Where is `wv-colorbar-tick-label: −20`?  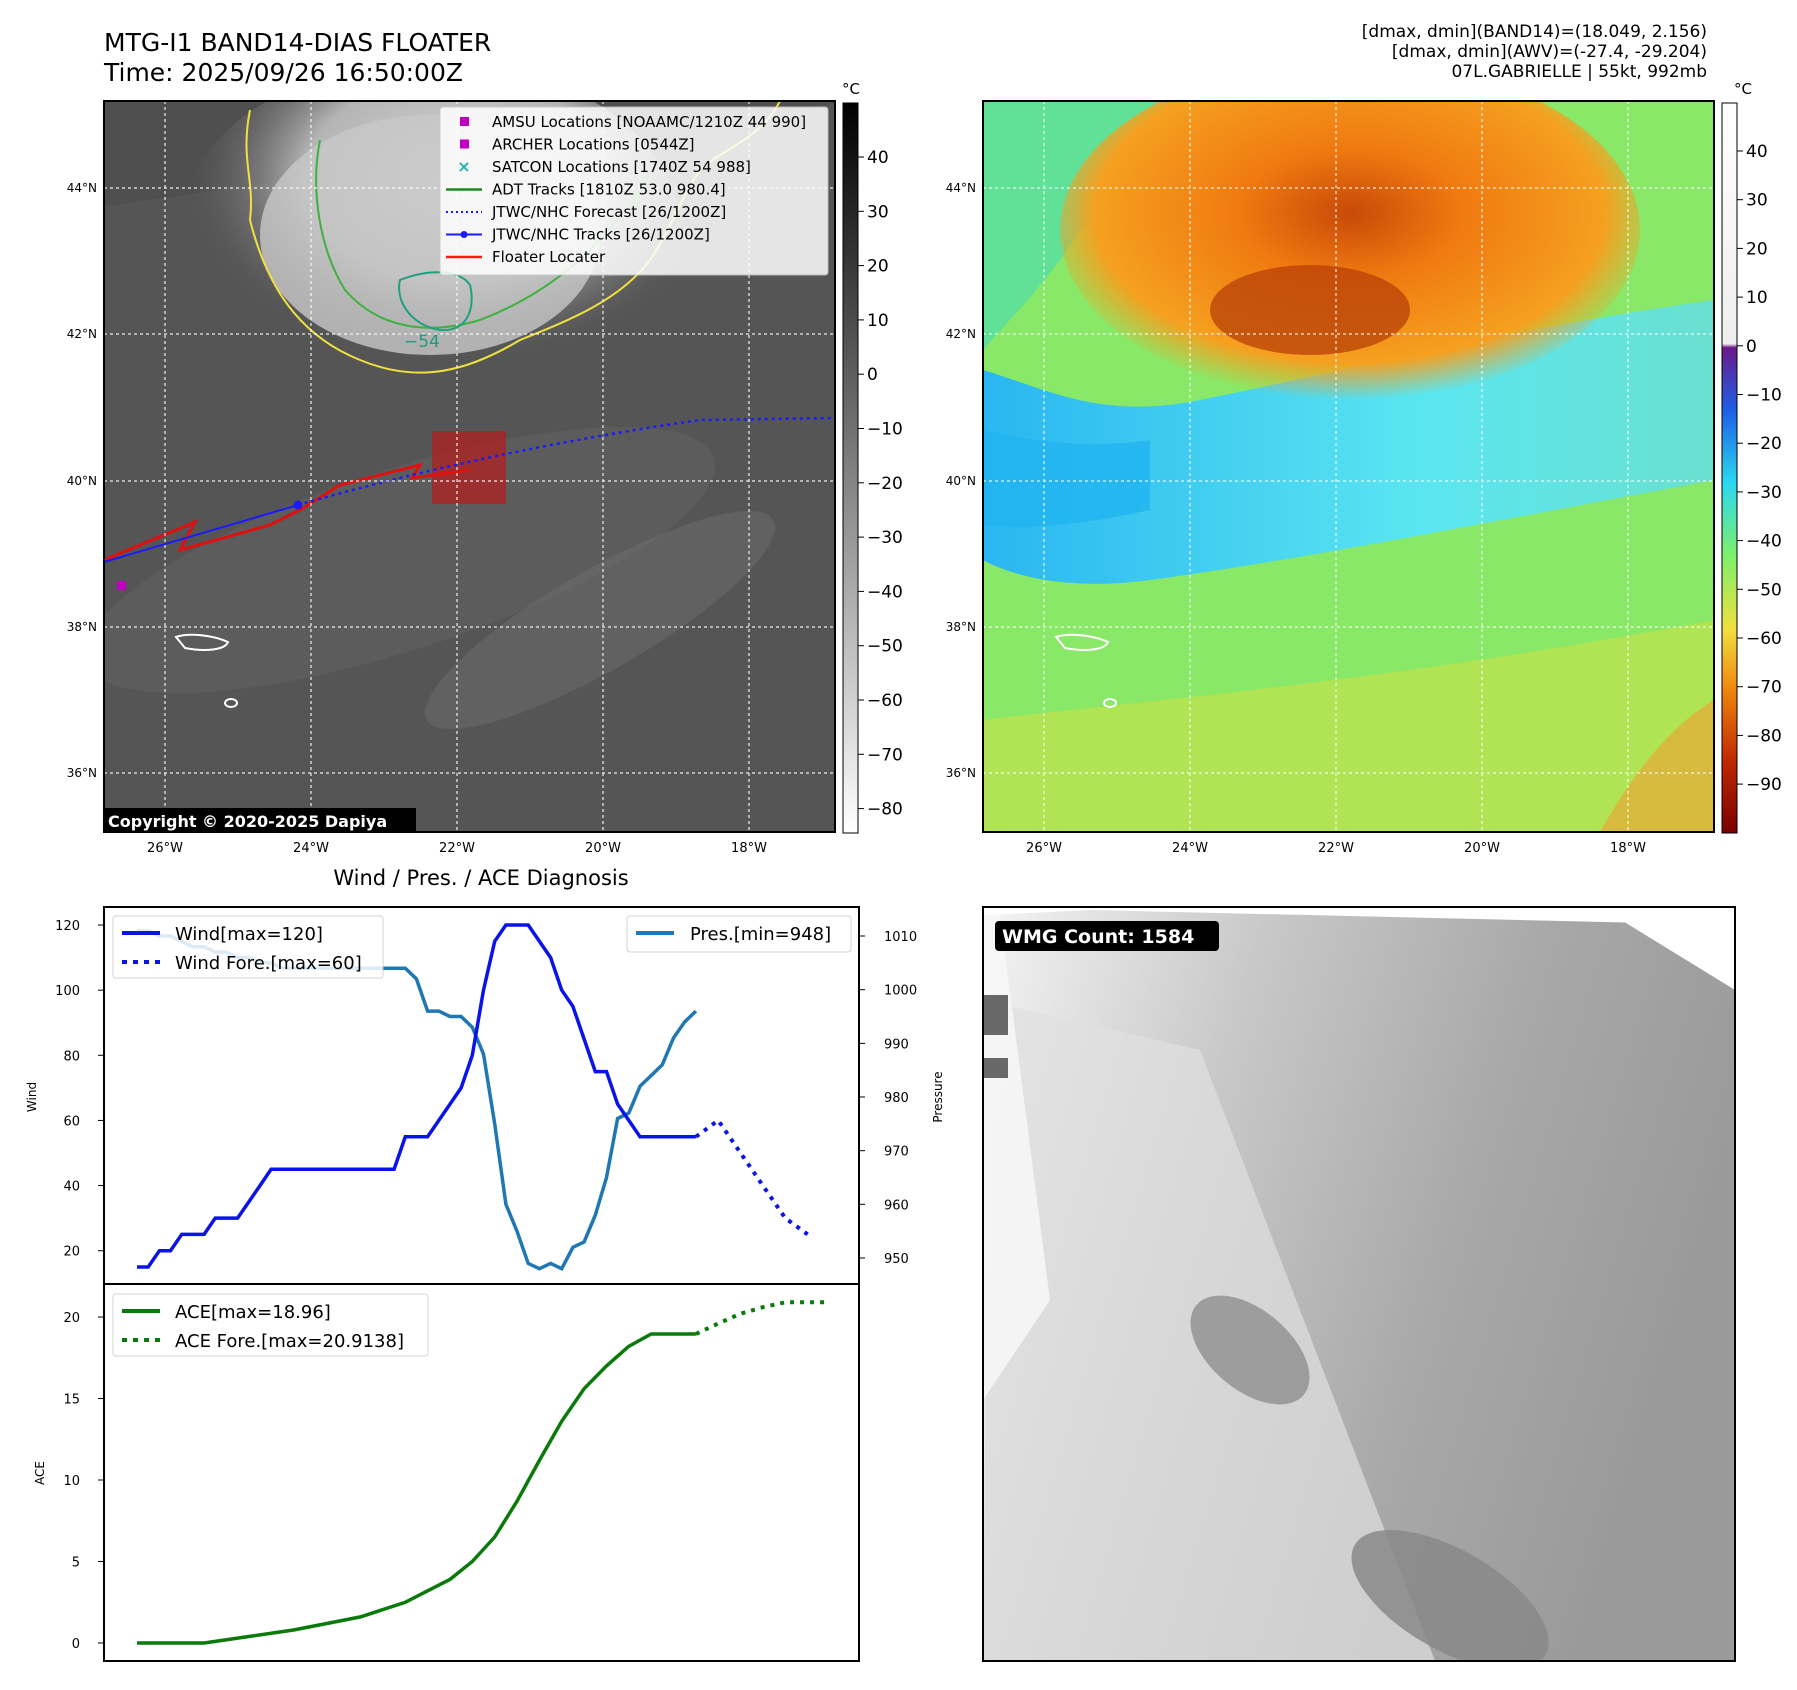
wv-colorbar-tick-label: −20 is located at coordinates (1764, 444).